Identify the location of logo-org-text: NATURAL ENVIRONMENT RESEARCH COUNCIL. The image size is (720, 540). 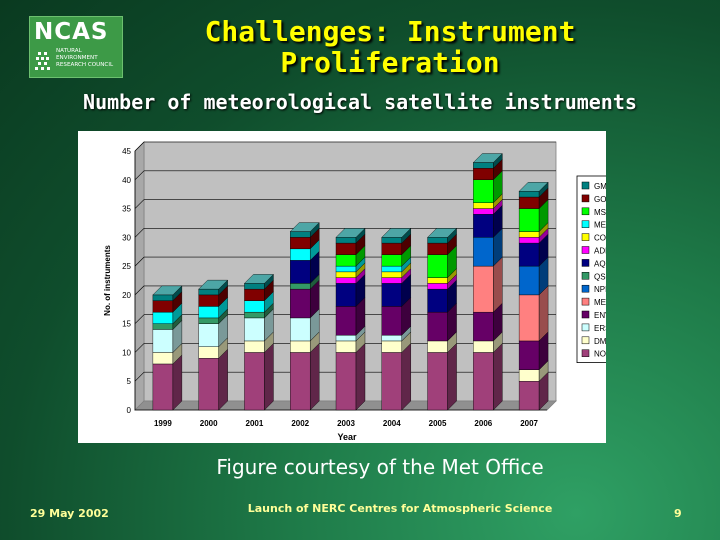
(84, 58).